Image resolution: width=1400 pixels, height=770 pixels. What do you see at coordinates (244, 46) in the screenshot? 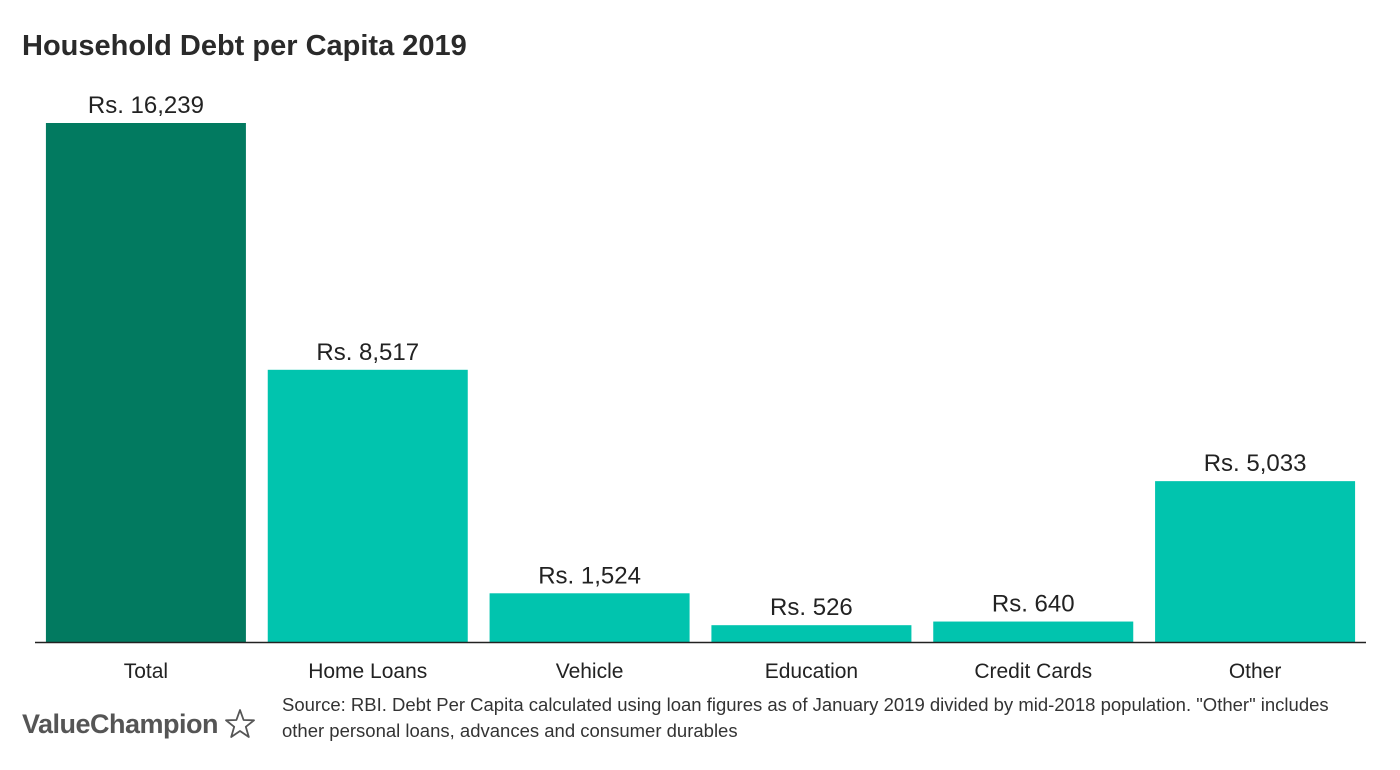
I see `chart-title: Household Debt per Capita 2019` at bounding box center [244, 46].